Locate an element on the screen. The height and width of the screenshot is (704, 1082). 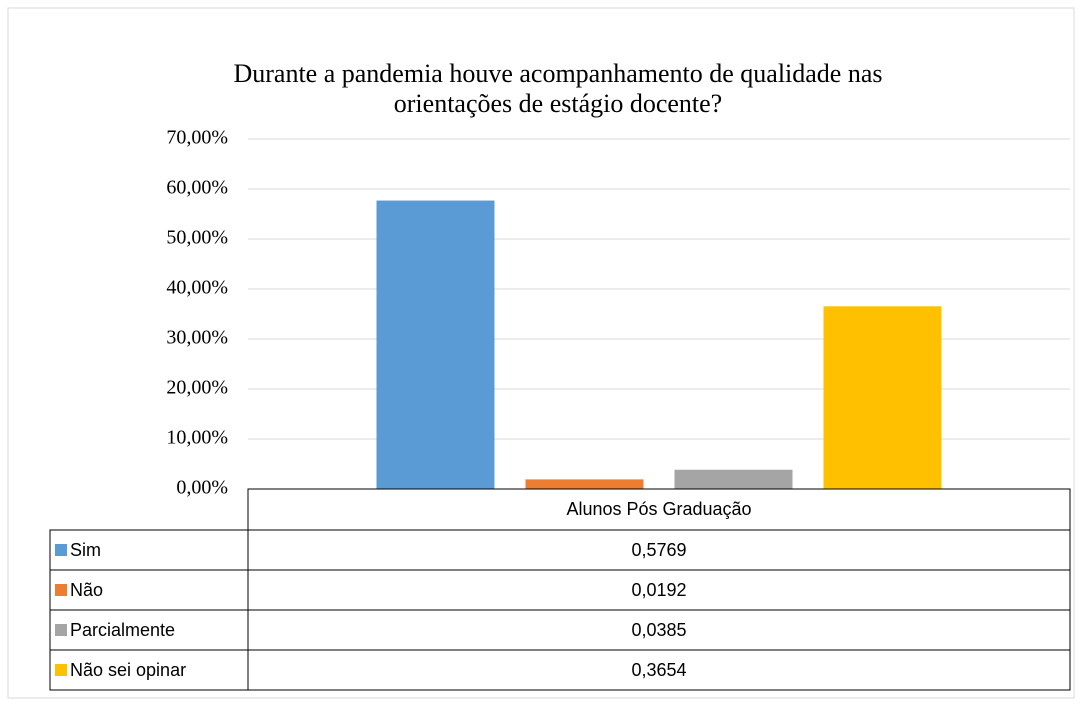
y-tick-label: 30,00% is located at coordinates (197, 338).